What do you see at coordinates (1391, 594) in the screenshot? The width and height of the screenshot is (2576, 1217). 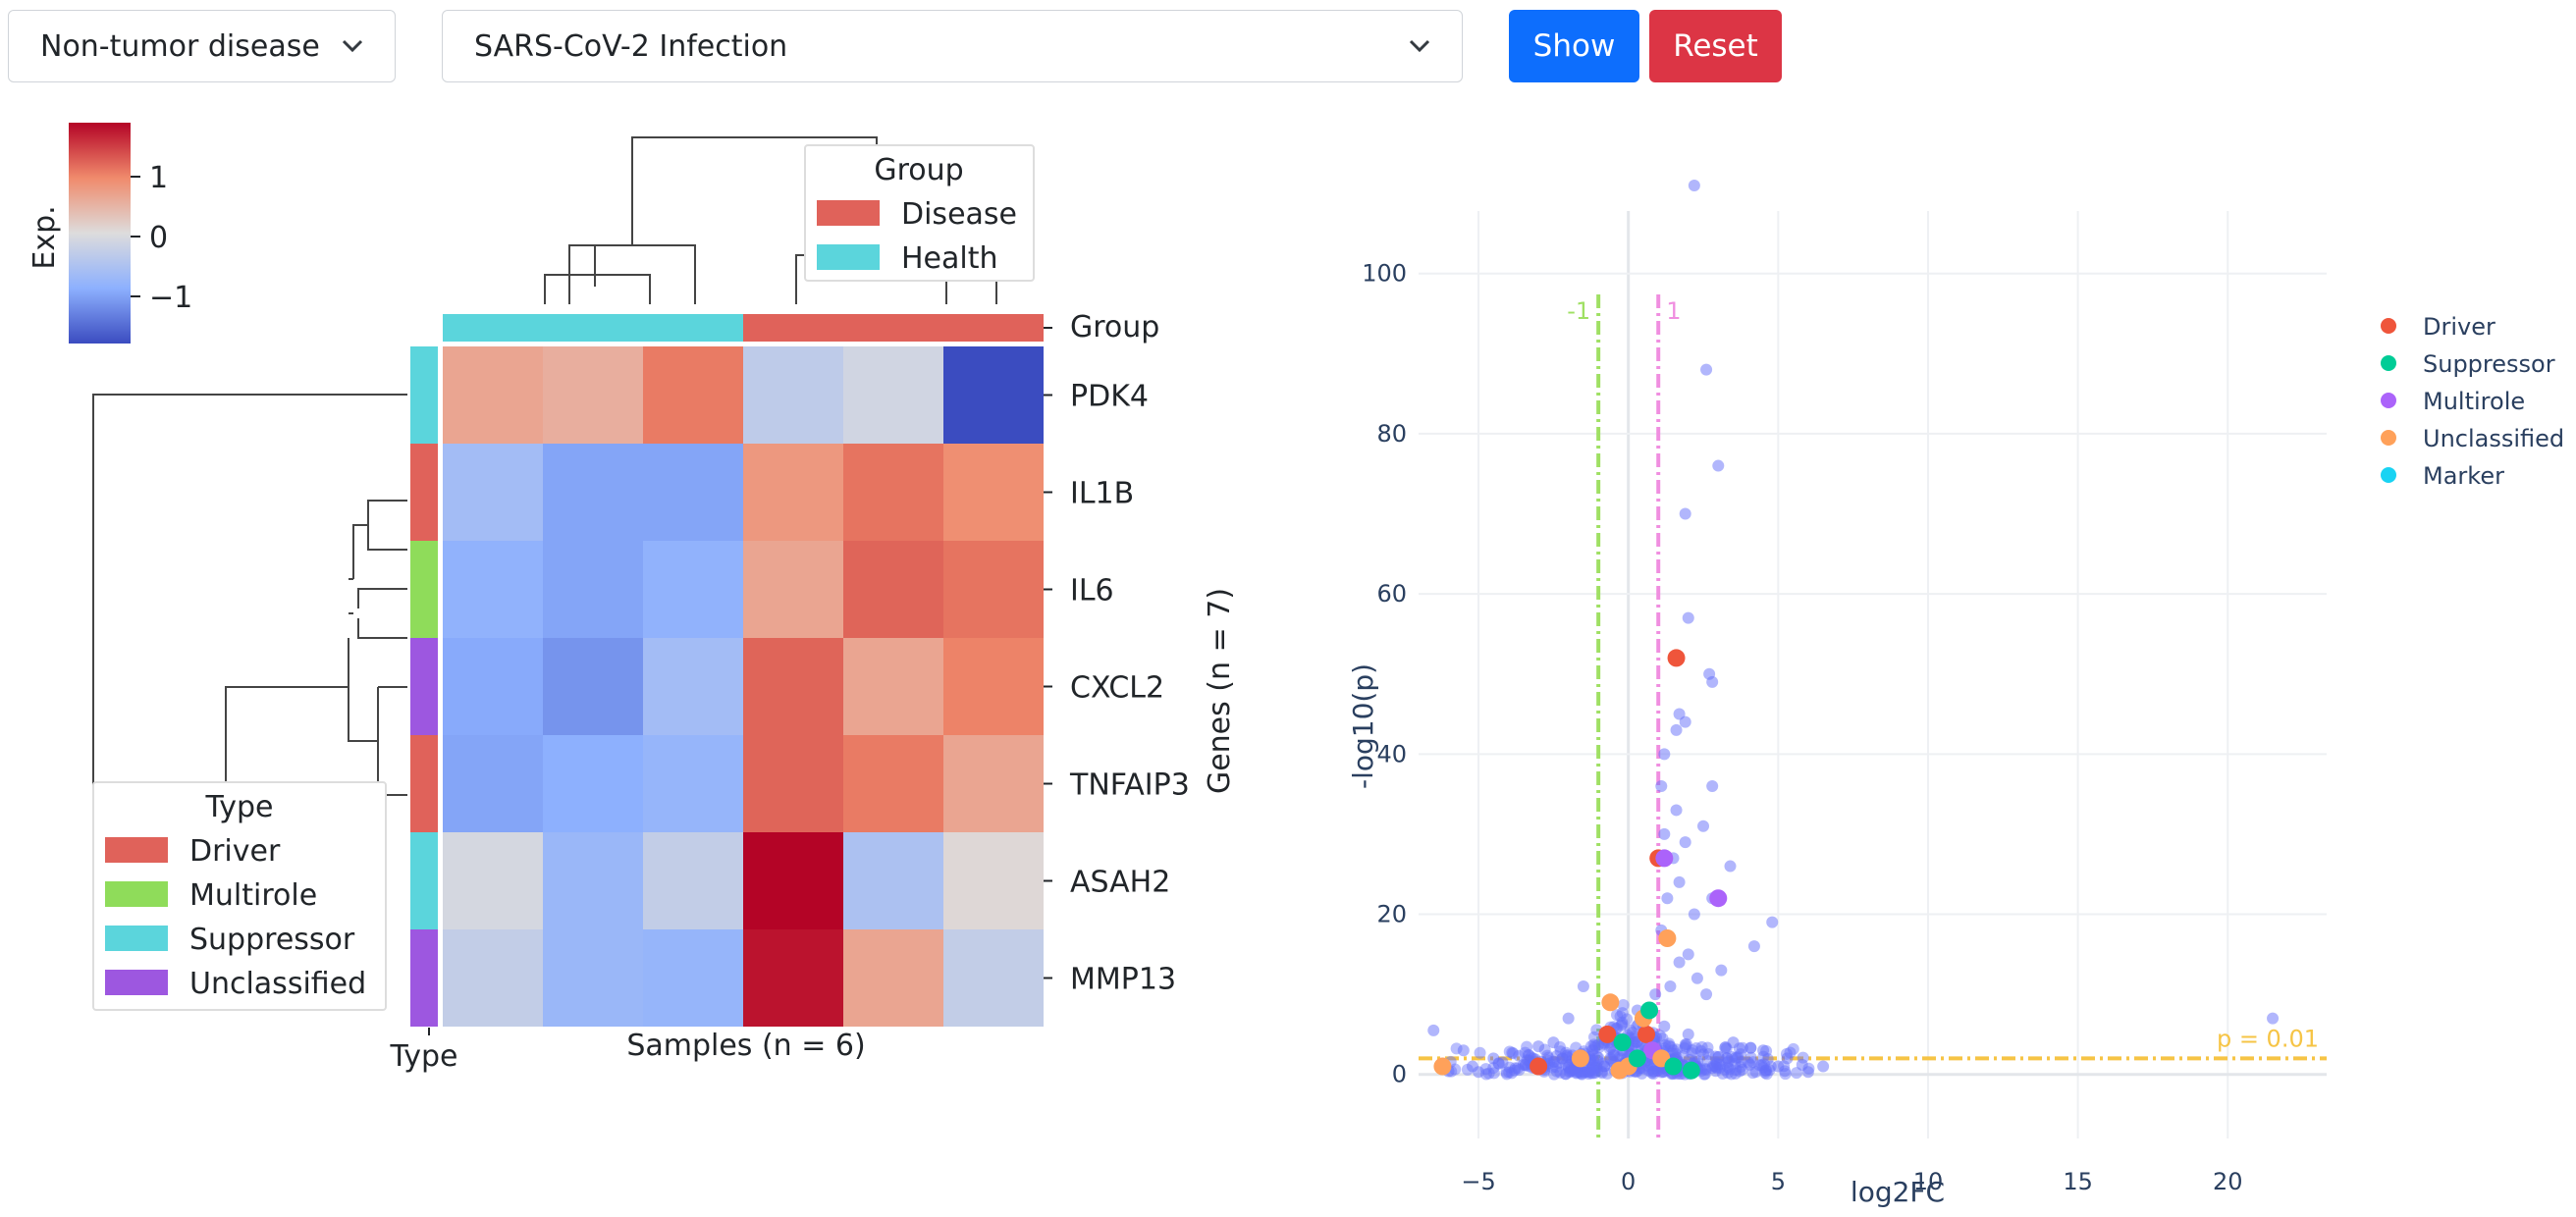 I see `y-tick-label: 60` at bounding box center [1391, 594].